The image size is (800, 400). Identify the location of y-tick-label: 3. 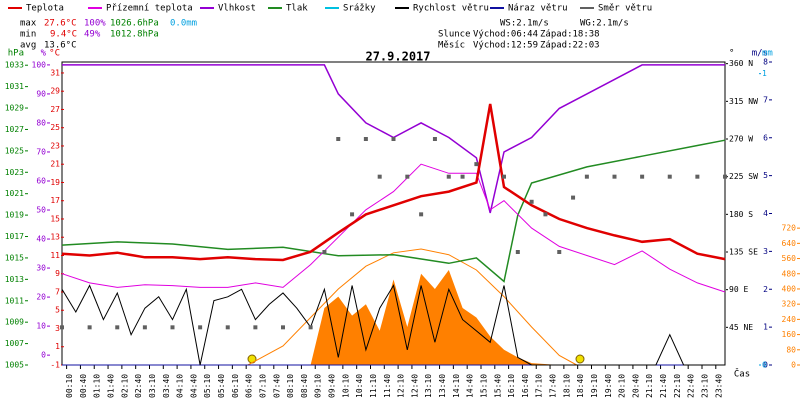
(57, 328).